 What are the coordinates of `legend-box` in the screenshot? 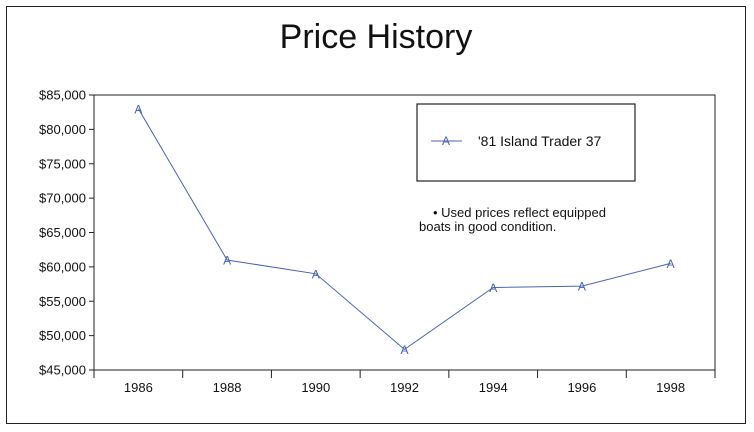 It's located at (526, 142).